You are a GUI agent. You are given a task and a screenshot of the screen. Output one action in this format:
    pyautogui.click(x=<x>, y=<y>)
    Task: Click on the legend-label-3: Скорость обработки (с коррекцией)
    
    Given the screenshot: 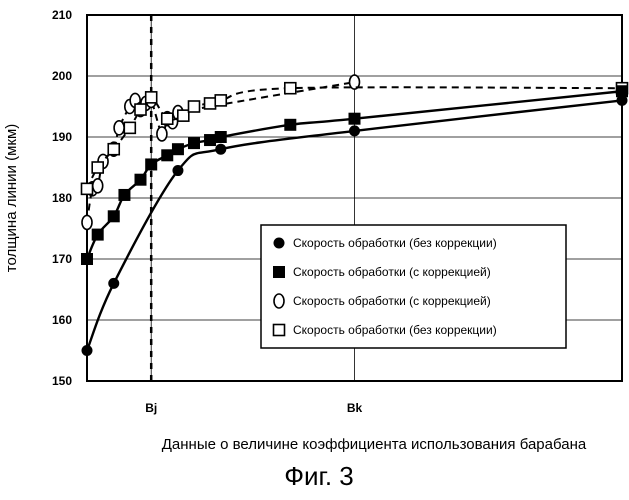 What is the action you would take?
    pyautogui.click(x=392, y=301)
    